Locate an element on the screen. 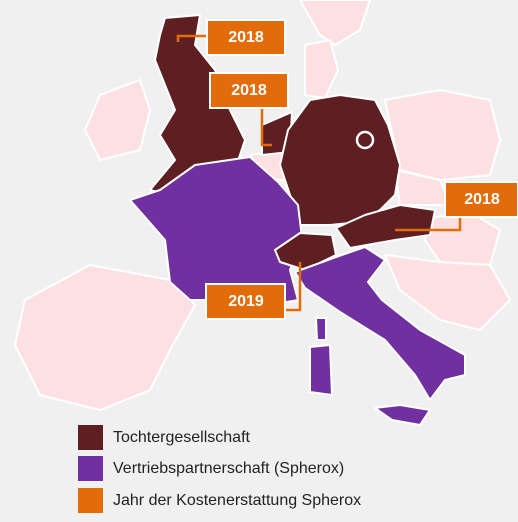 The image size is (518, 522). denmark is located at coordinates (321, 69).